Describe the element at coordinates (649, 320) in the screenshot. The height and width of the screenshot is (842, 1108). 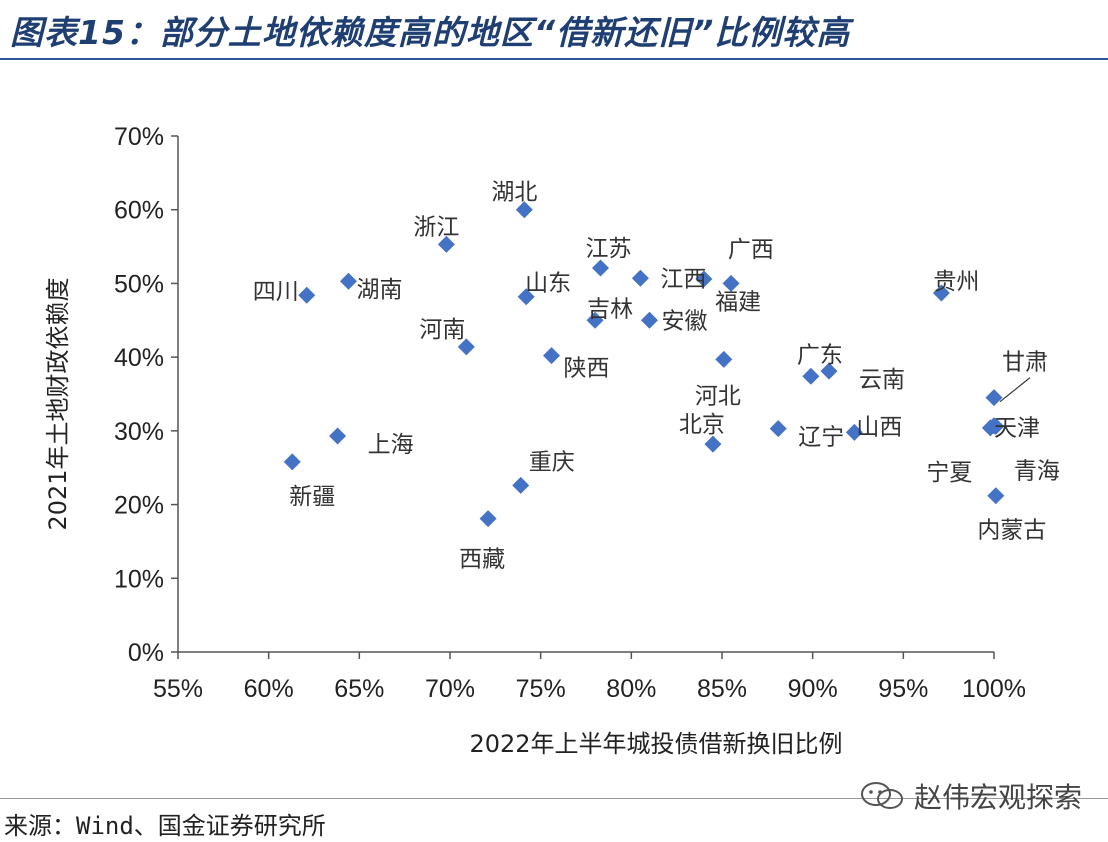
I see `point-marker-安徽` at that location.